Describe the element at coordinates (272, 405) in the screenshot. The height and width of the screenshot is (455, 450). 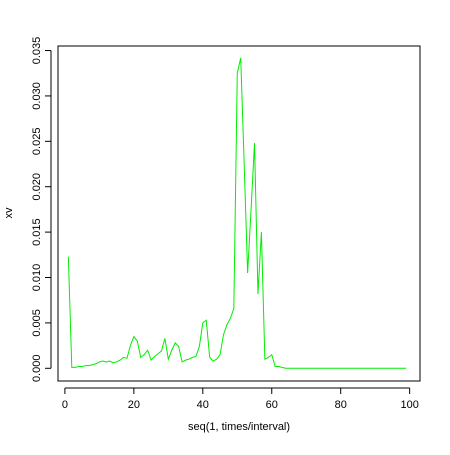
I see `x-tick-label: 60` at that location.